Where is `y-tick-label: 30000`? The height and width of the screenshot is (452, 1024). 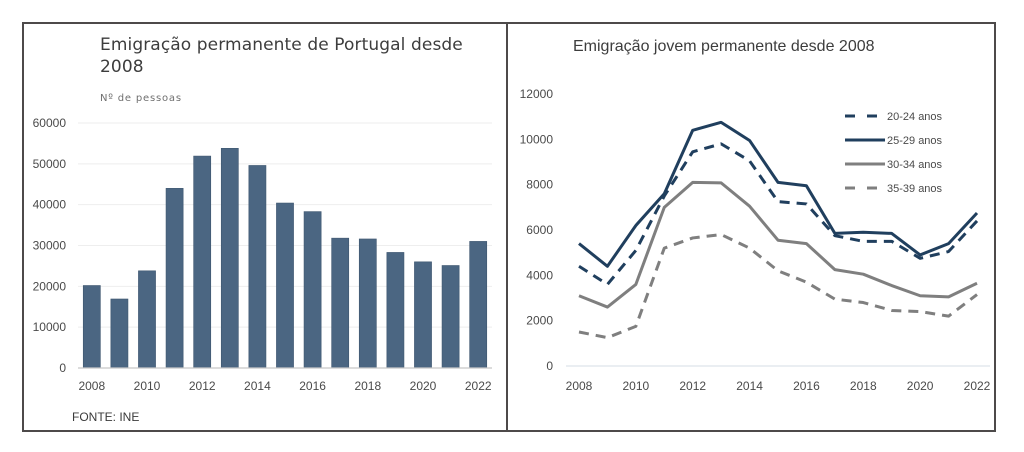 y-tick-label: 30000 is located at coordinates (50, 246).